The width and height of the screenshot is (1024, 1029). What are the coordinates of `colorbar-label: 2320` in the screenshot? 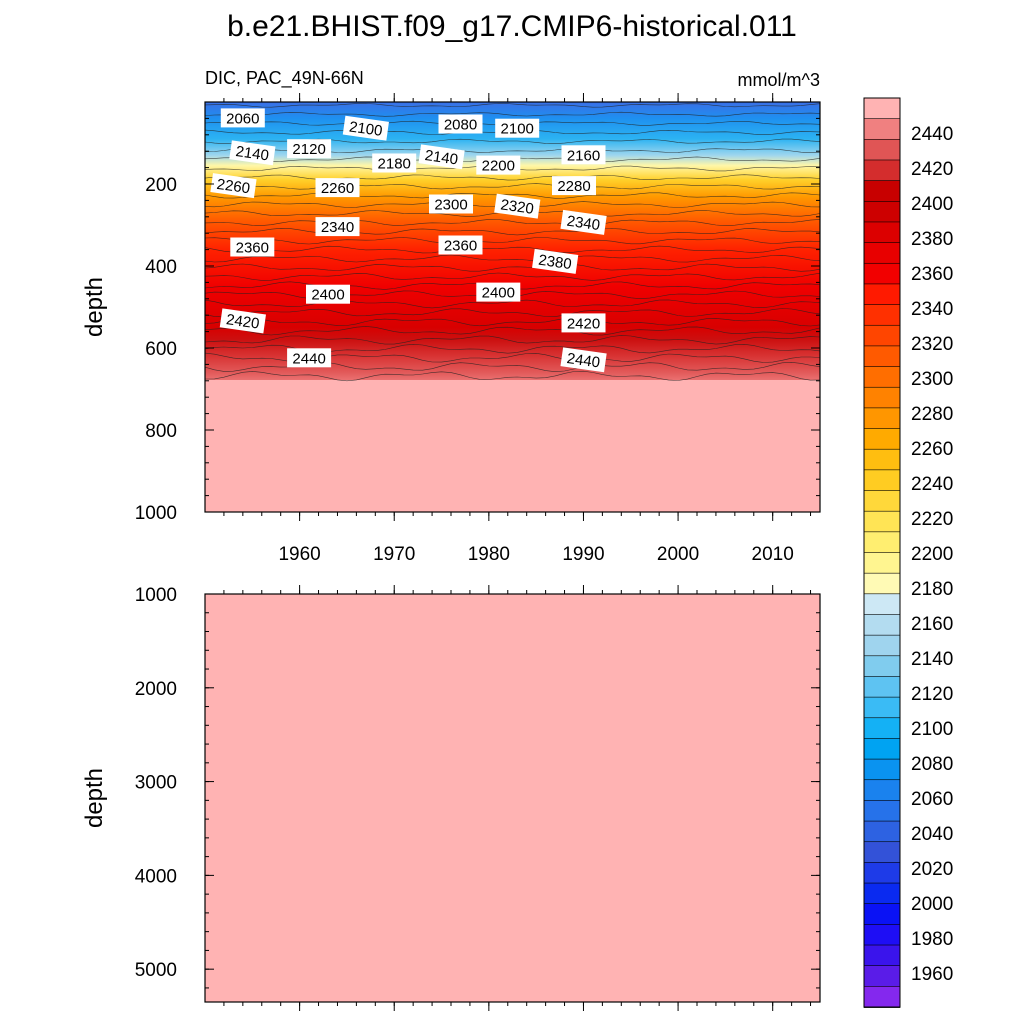 It's located at (932, 344).